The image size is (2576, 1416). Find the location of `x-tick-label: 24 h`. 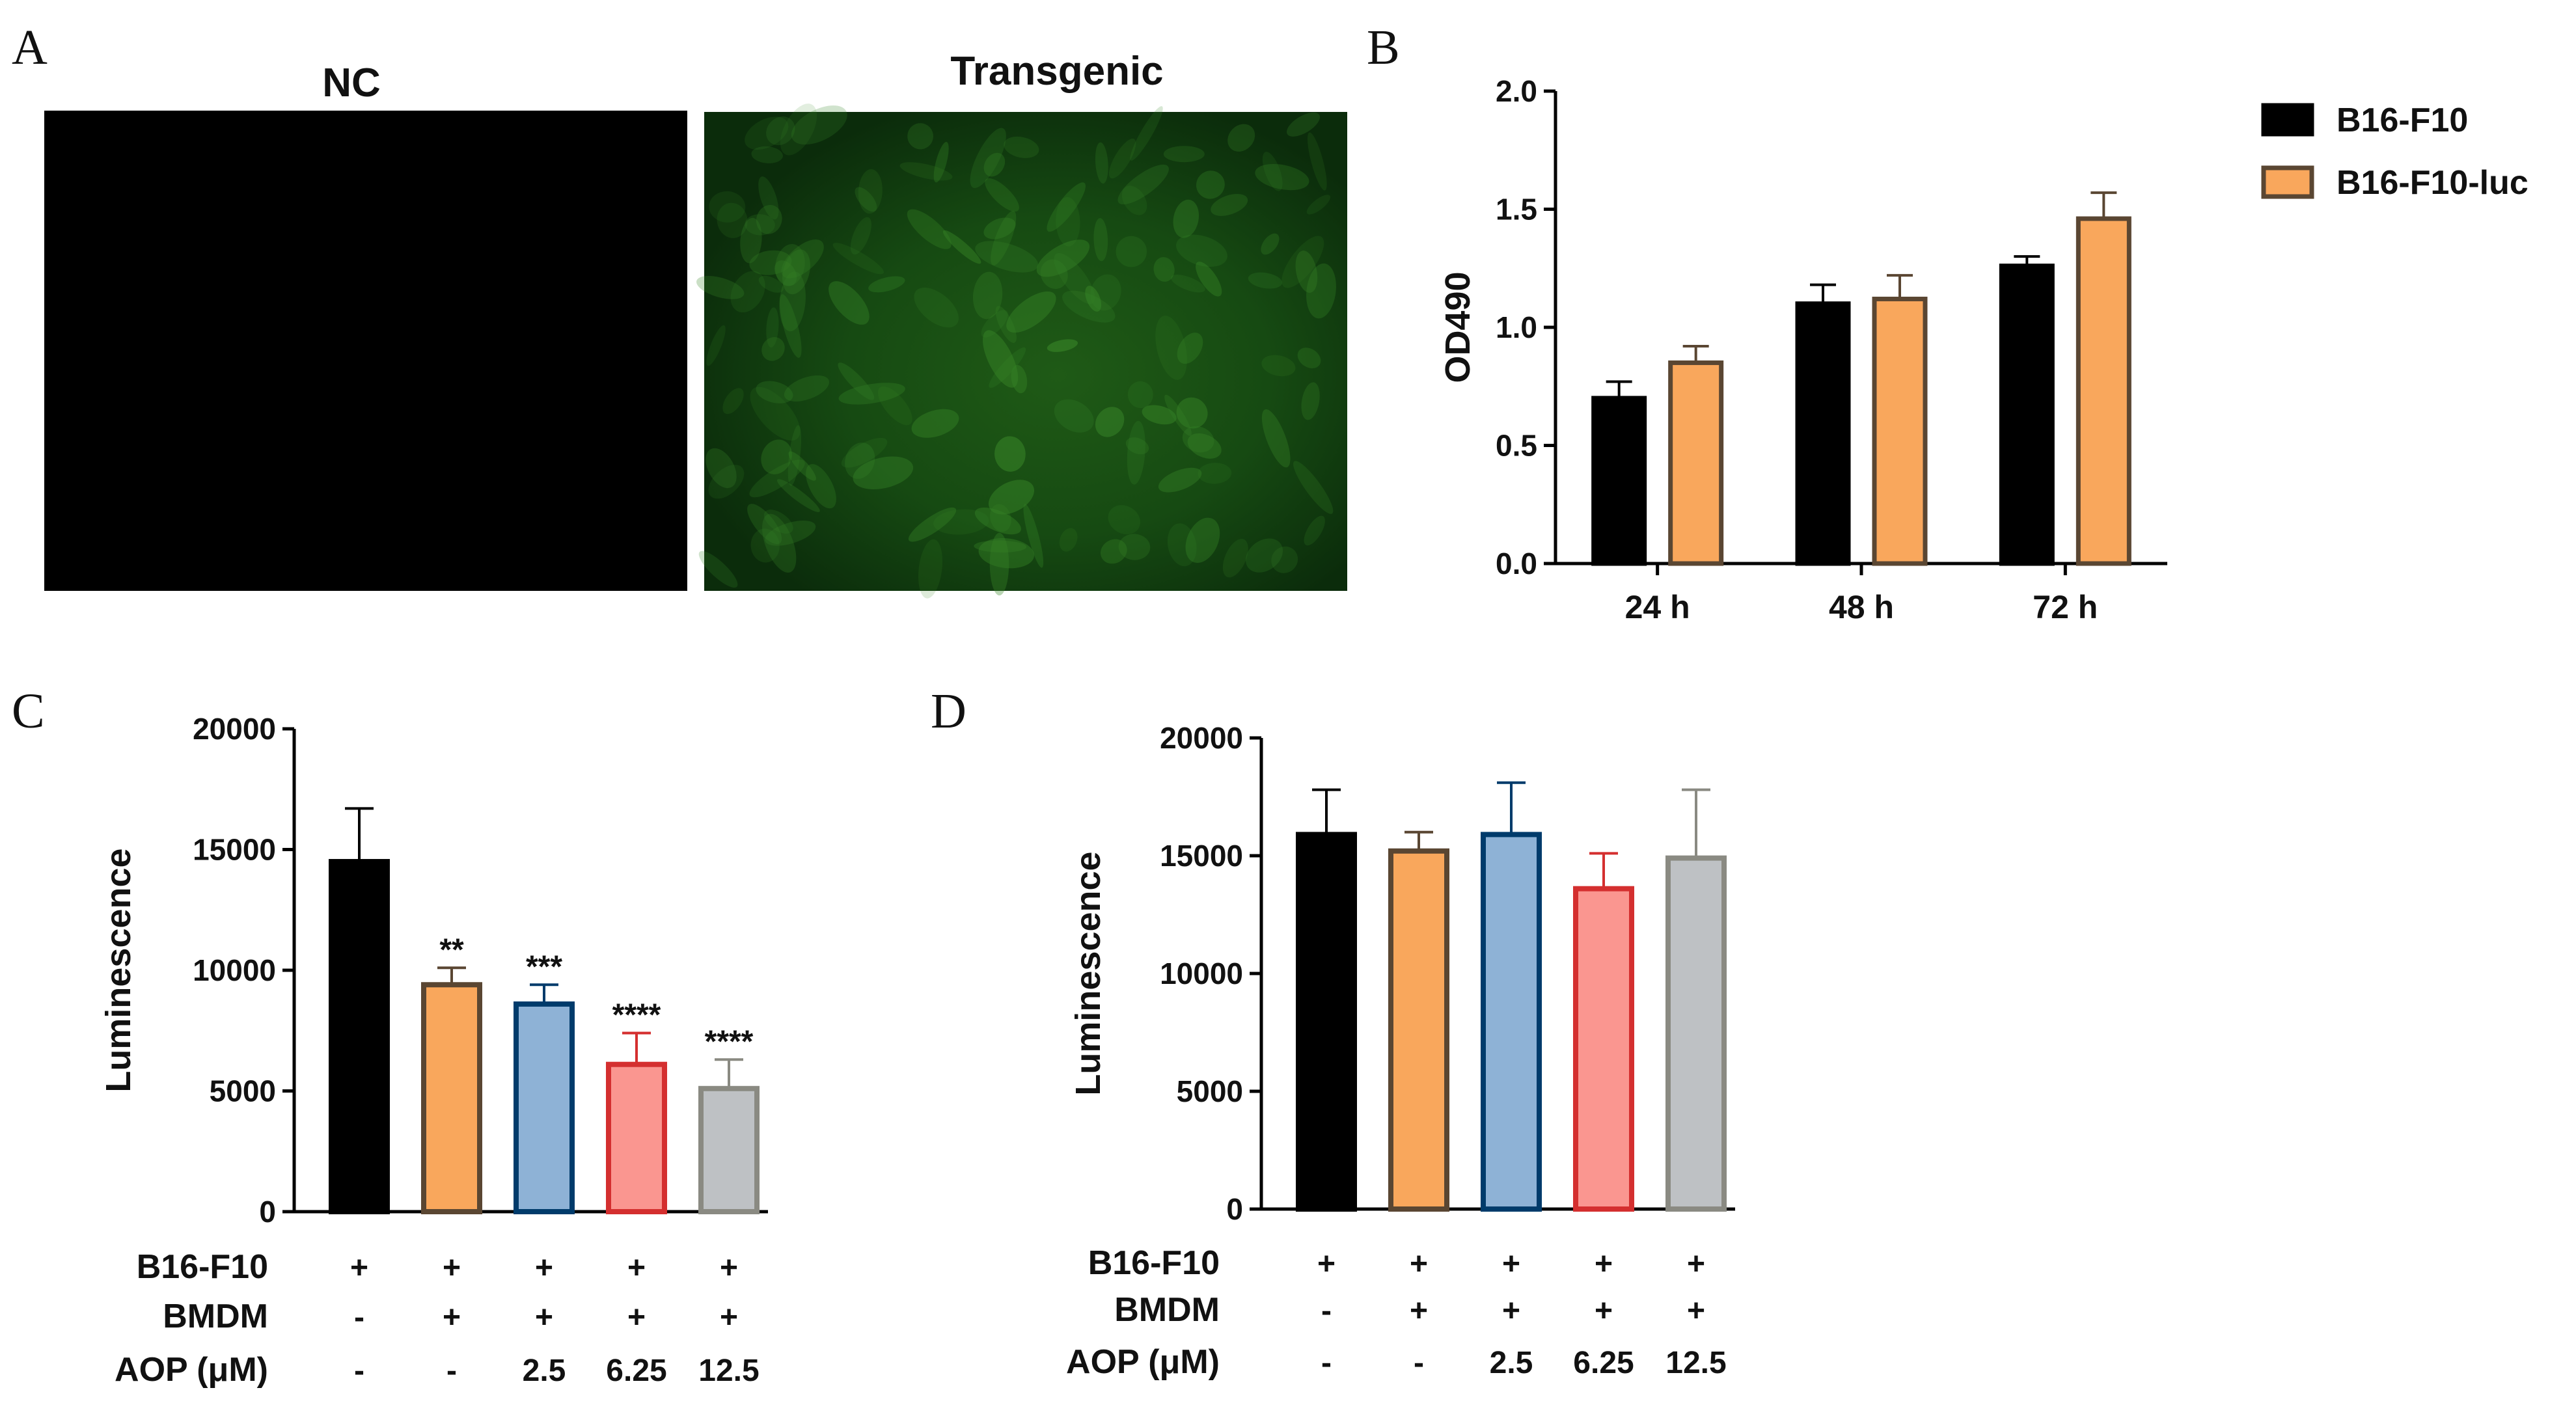

x-tick-label: 24 h is located at coordinates (1658, 607).